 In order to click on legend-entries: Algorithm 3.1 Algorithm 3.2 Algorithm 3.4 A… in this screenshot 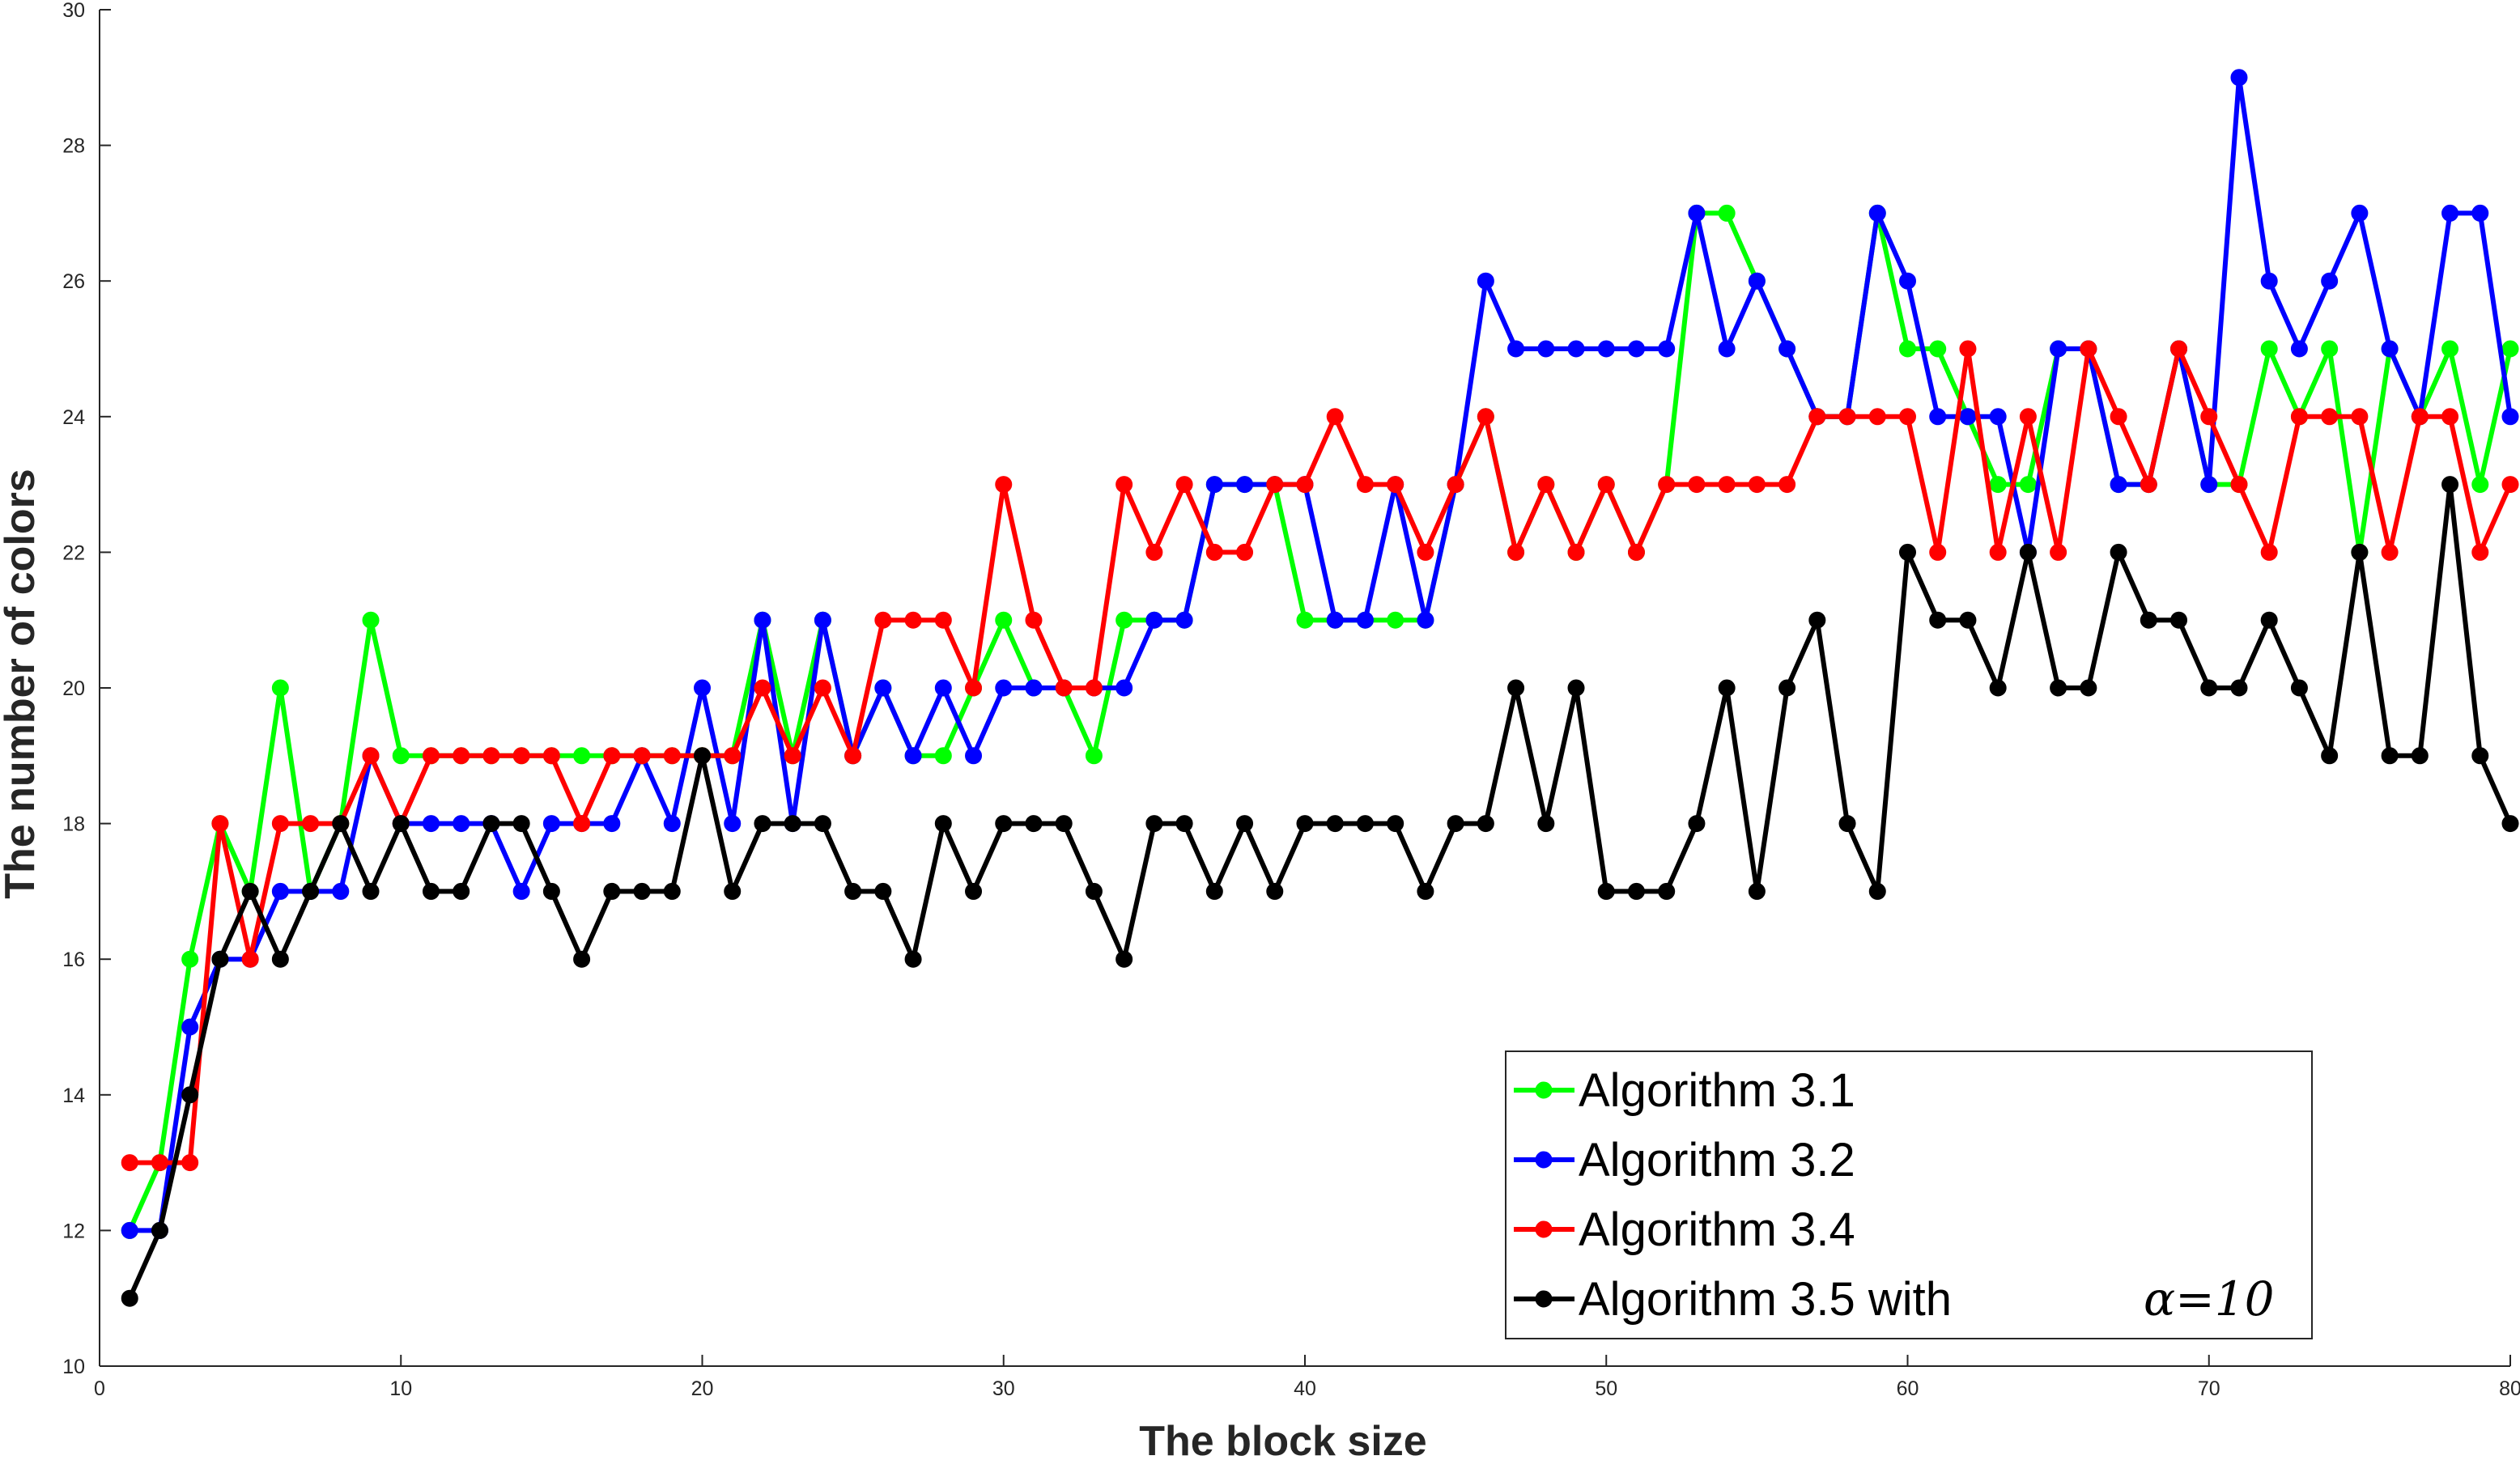, I will do `click(1894, 1195)`.